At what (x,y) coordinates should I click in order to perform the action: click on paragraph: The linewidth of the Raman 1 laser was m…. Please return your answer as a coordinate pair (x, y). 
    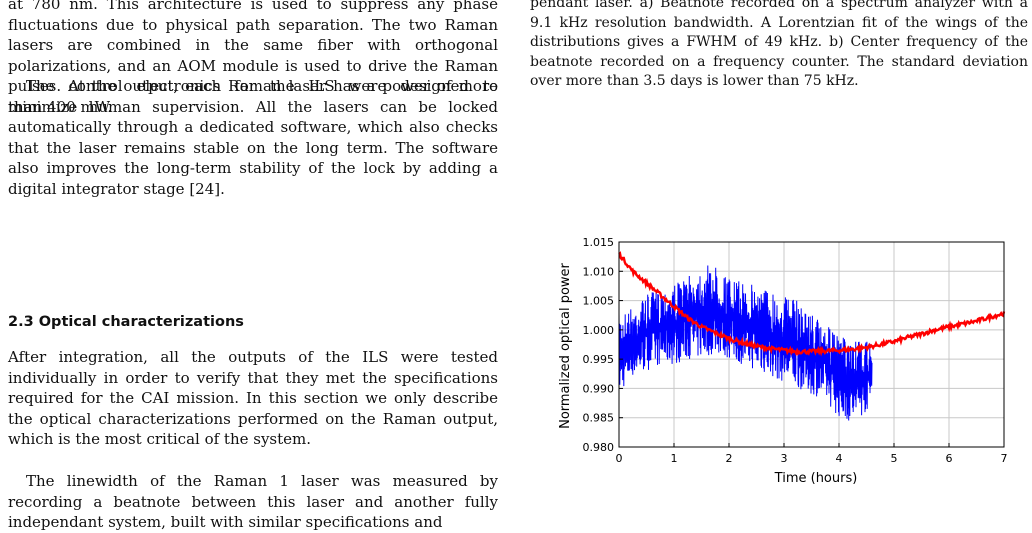
    Looking at the image, I should click on (253, 501).